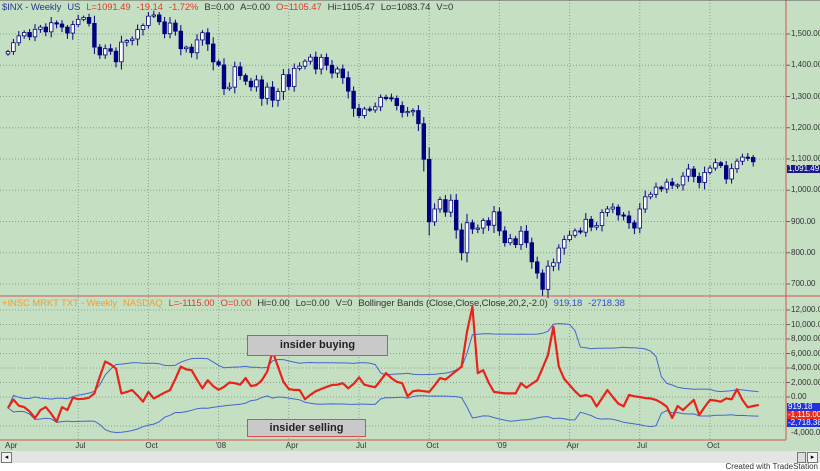 Image resolution: width=820 pixels, height=471 pixels. I want to click on scroll-right-button: ▸, so click(812, 457).